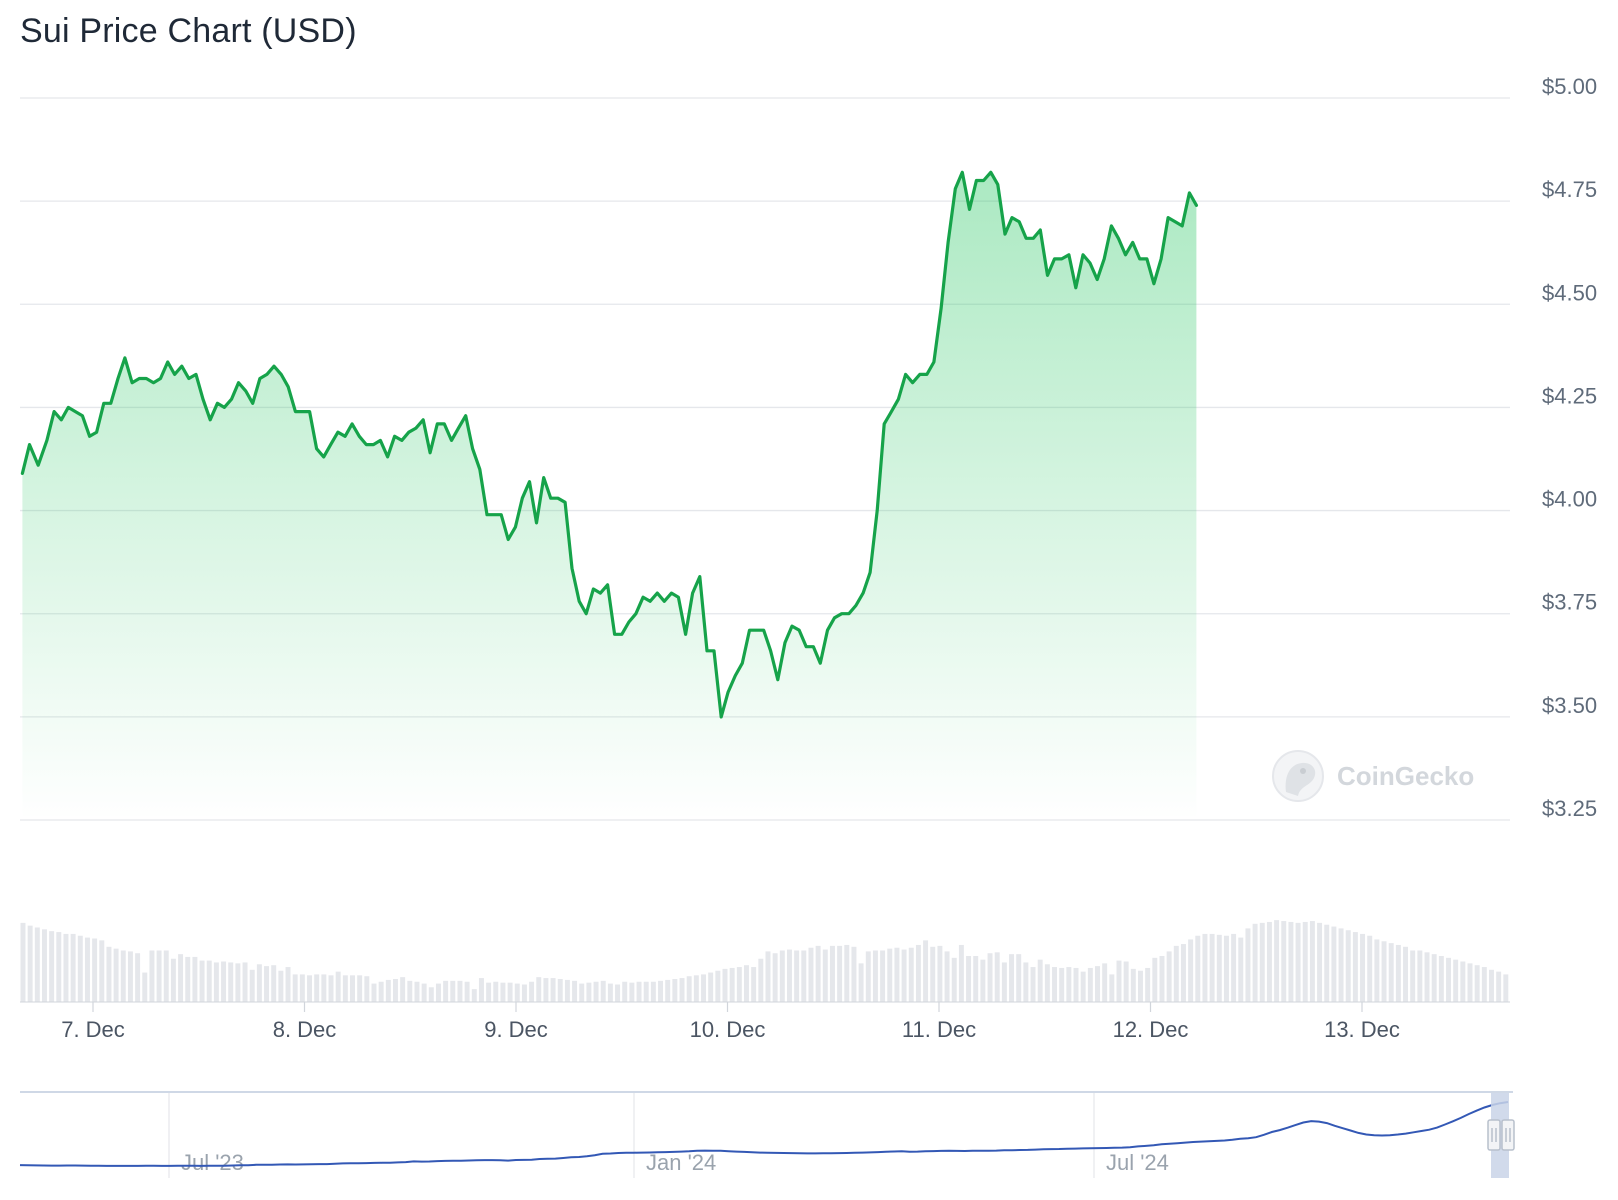 The width and height of the screenshot is (1618, 1200). What do you see at coordinates (1362, 1029) in the screenshot?
I see `x-tick-label: 13. Dec` at bounding box center [1362, 1029].